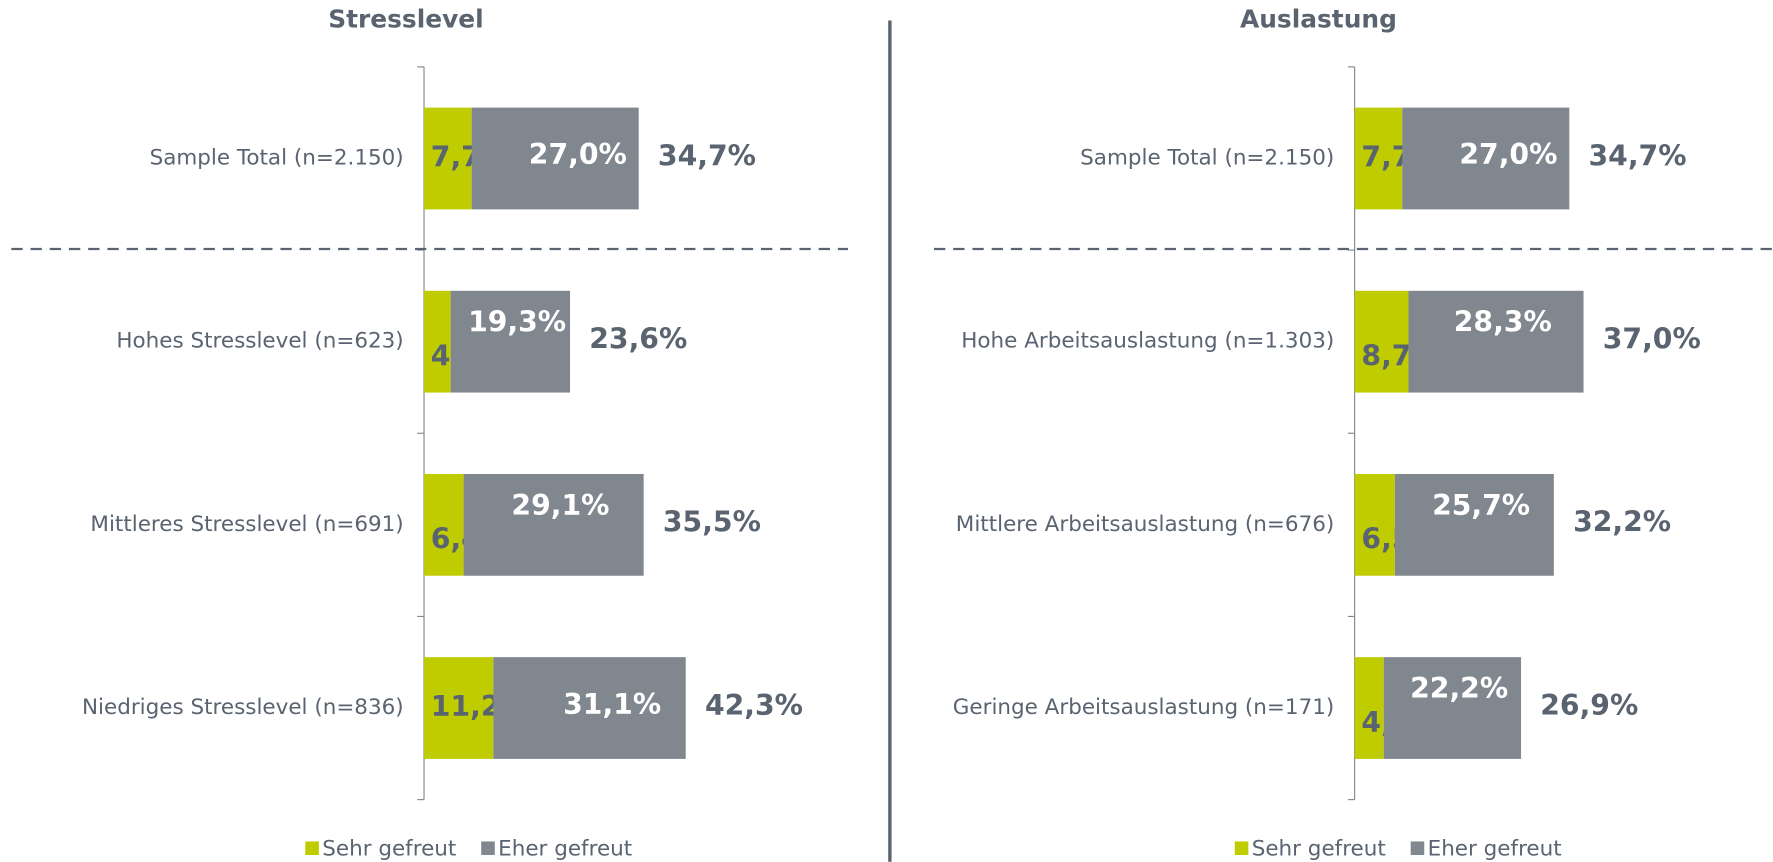 The image size is (1773, 862). I want to click on category-label: Mittleres Stresslevel (n=691), so click(246, 524).